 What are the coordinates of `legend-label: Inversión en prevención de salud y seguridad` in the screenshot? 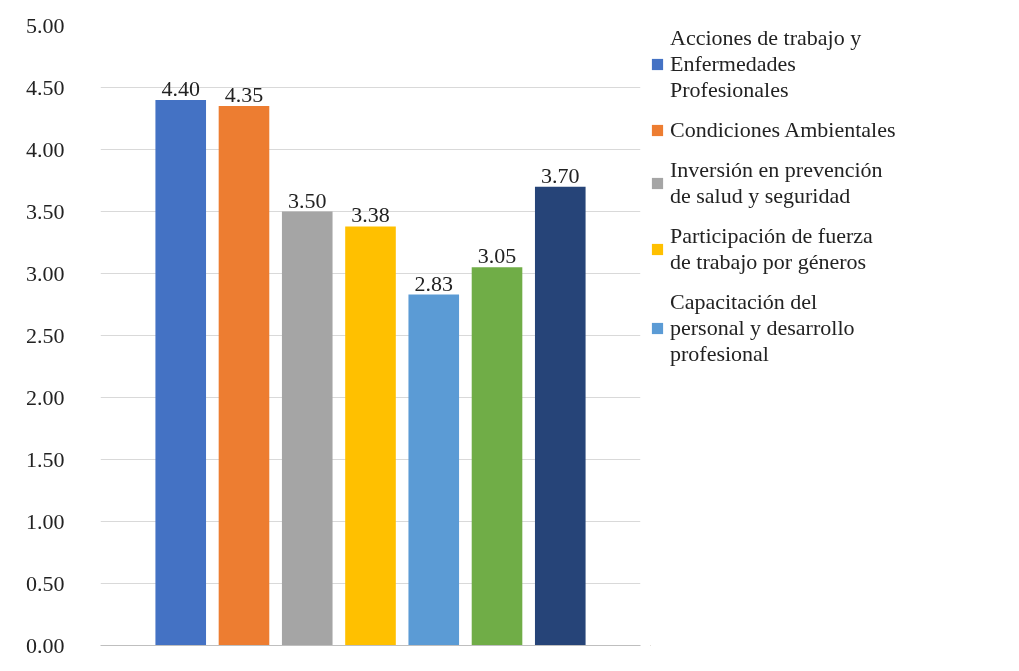 It's located at (776, 183).